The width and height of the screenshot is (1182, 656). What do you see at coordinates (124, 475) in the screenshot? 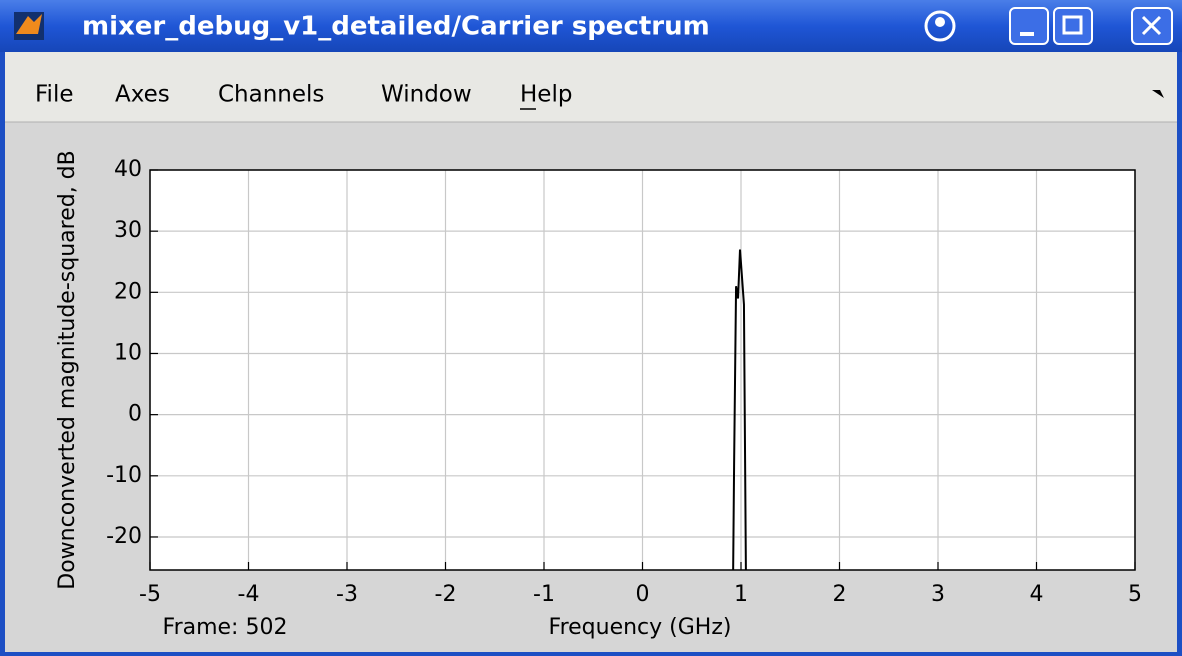
I see `y-tick-label: -10` at bounding box center [124, 475].